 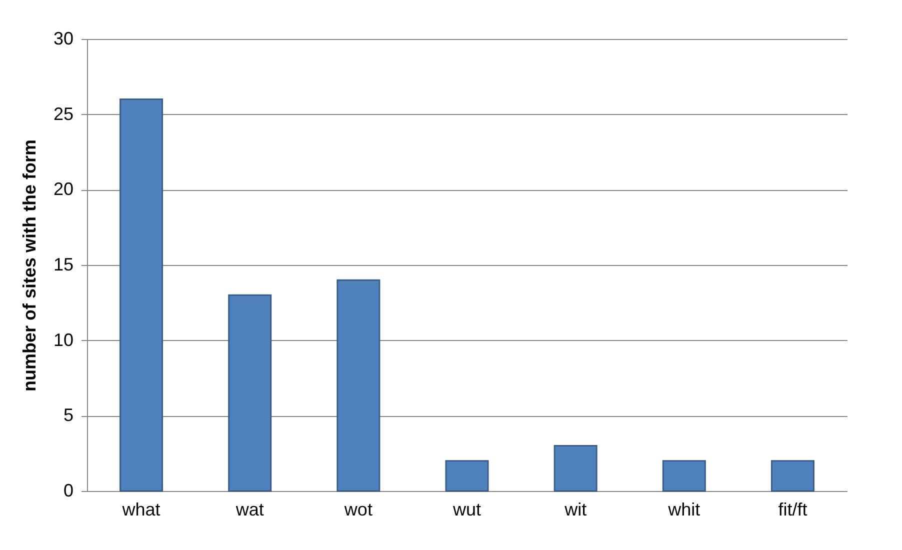 What do you see at coordinates (140, 510) in the screenshot?
I see `x-tick-label: what` at bounding box center [140, 510].